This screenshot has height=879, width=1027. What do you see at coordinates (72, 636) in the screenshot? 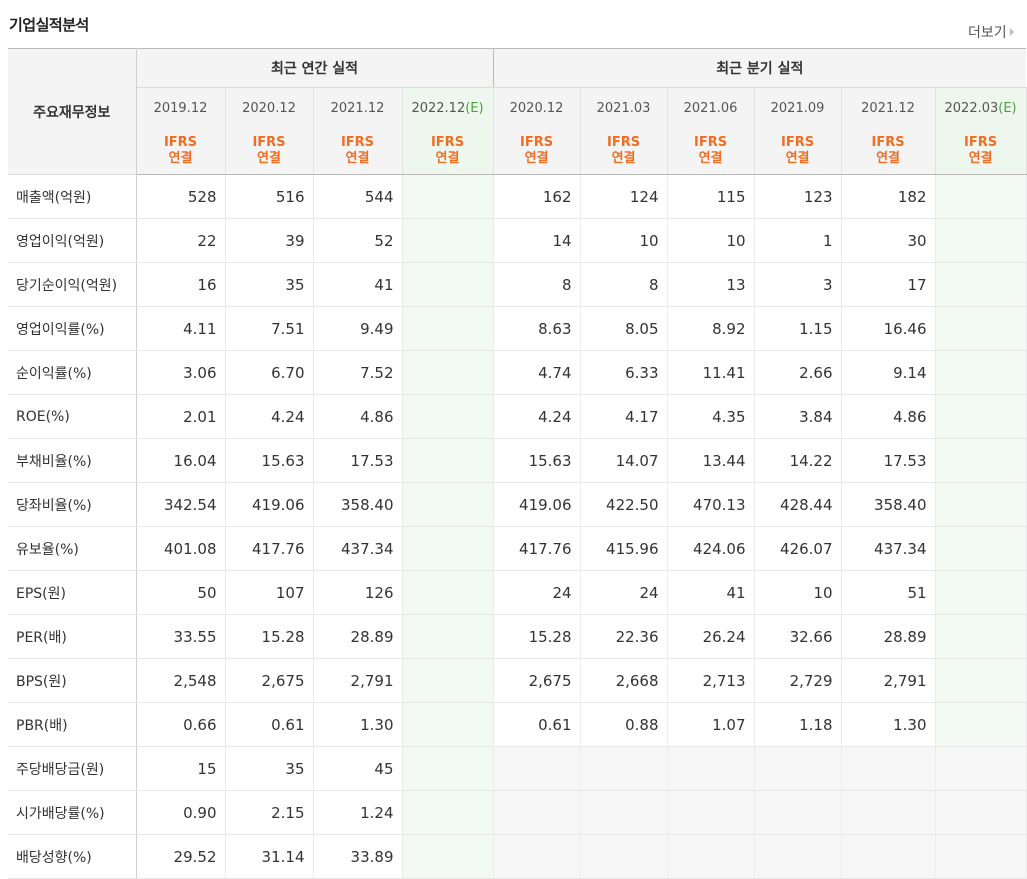
I see `row-label: PER(배)` at bounding box center [72, 636].